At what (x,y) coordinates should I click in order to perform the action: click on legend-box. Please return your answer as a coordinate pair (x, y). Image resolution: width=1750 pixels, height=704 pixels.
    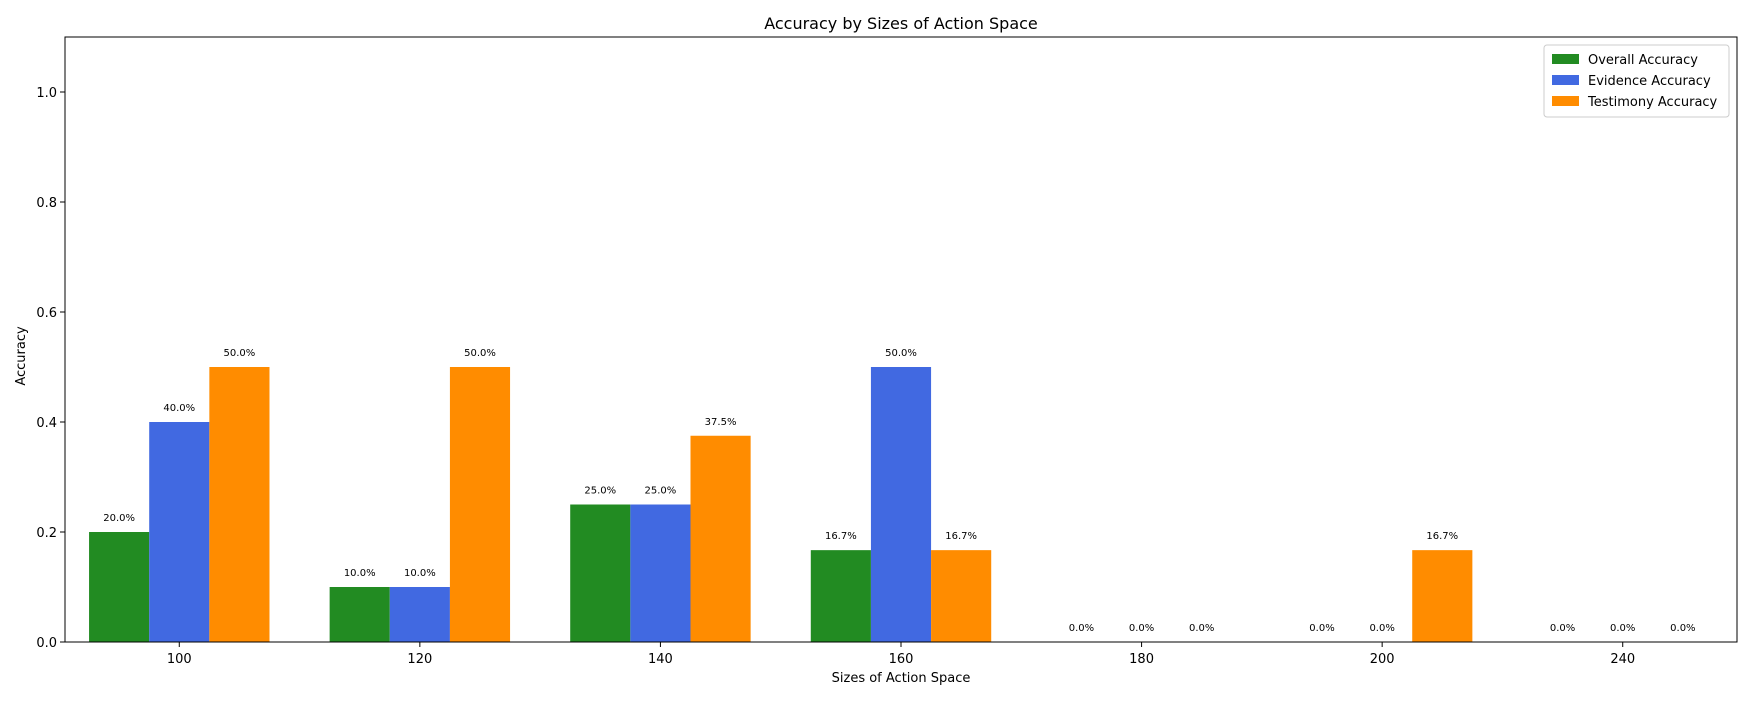
    Looking at the image, I should click on (1636, 81).